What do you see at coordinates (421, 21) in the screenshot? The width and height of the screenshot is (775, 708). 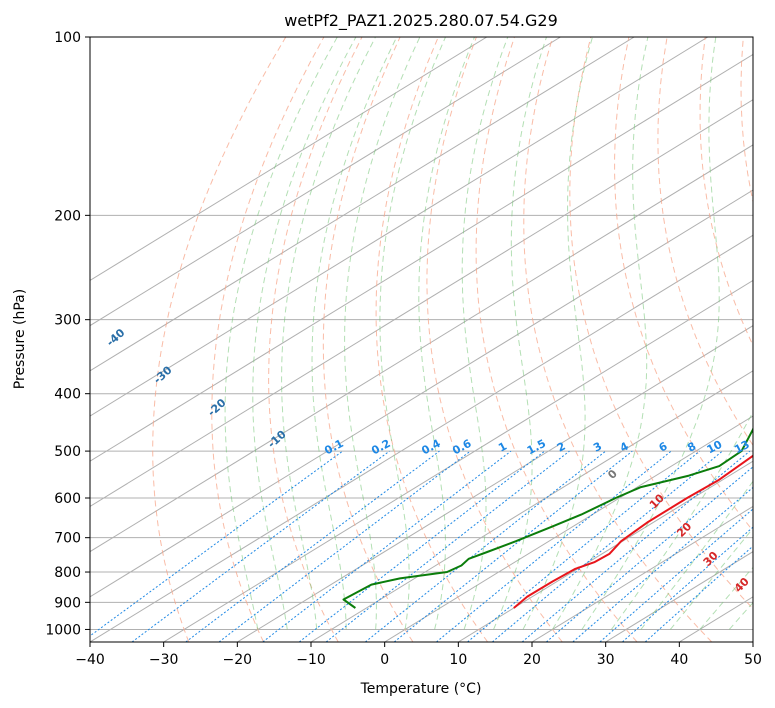 I see `chart-title: wetPf2_PAZ1.2025.280.07.54.G29` at bounding box center [421, 21].